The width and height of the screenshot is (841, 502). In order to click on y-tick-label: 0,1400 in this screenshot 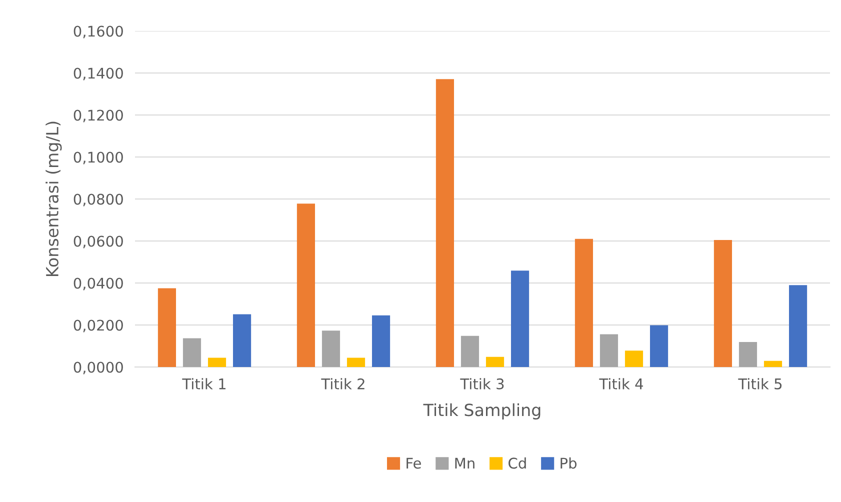, I will do `click(98, 74)`.